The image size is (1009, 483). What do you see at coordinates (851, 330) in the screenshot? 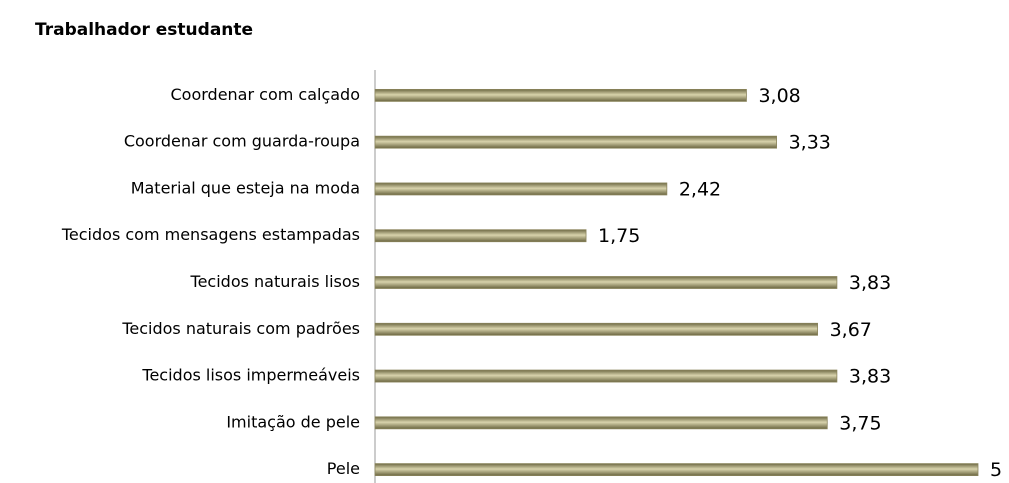
I see `value-label: 3,67` at bounding box center [851, 330].